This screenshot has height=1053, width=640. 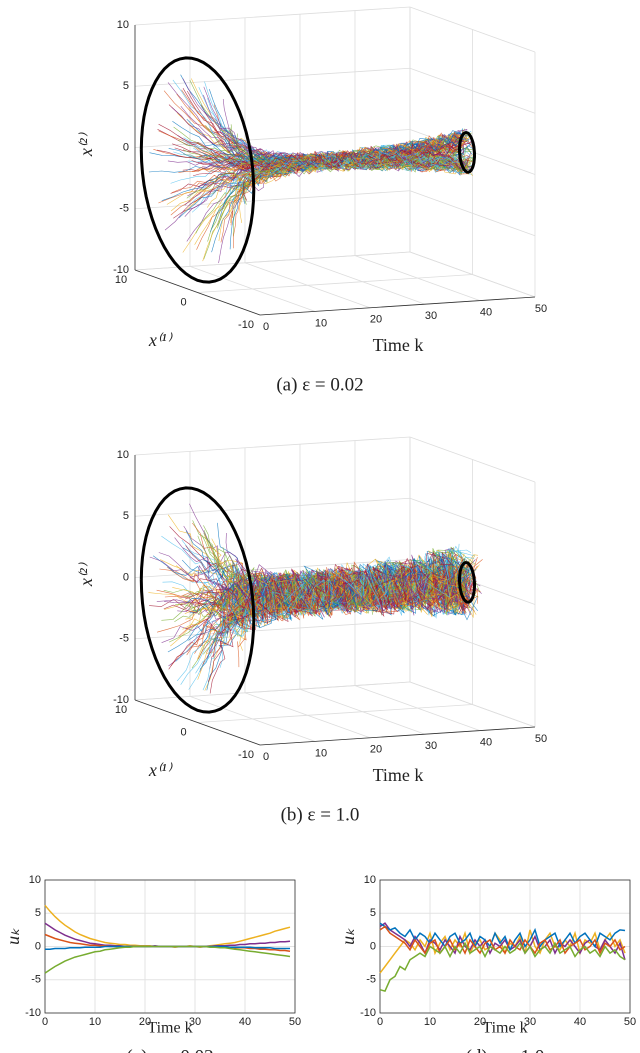 I want to click on caption: (a) ε = 0.02, so click(x=319, y=384).